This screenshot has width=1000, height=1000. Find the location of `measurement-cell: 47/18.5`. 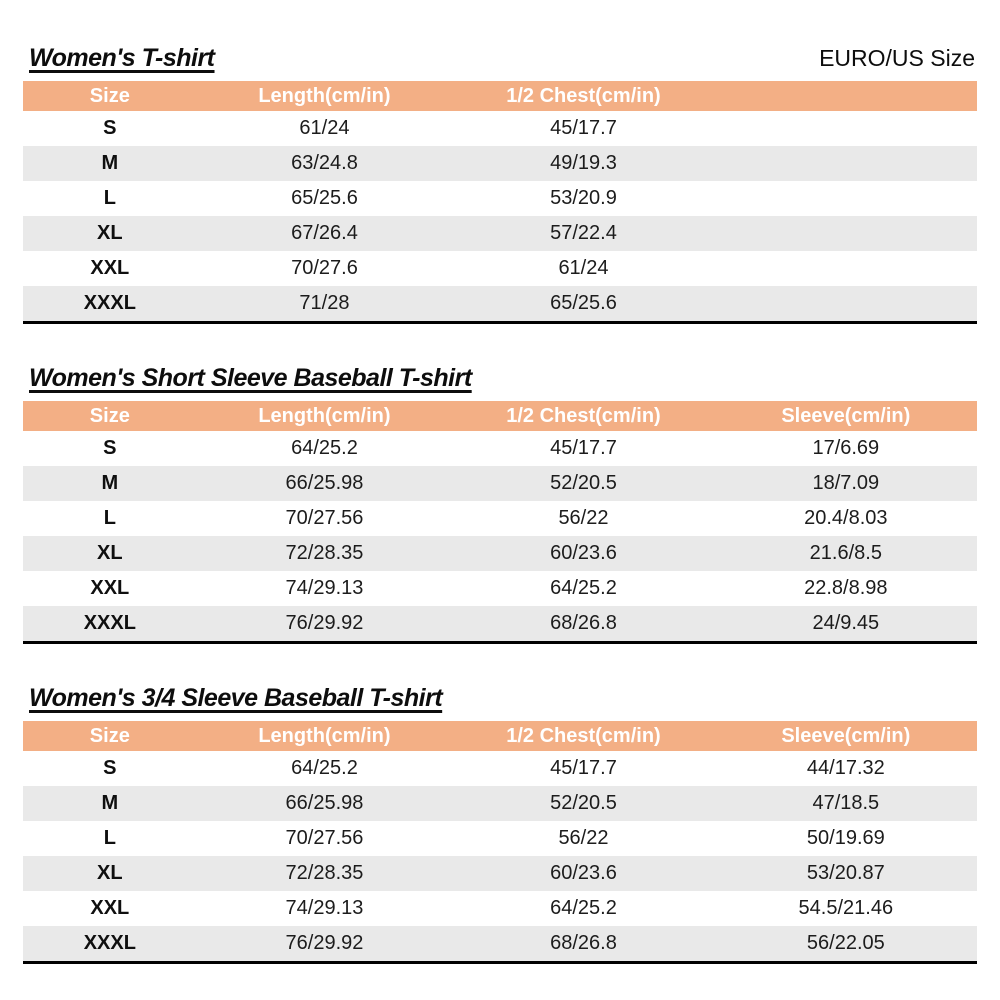

measurement-cell: 47/18.5 is located at coordinates (846, 803).